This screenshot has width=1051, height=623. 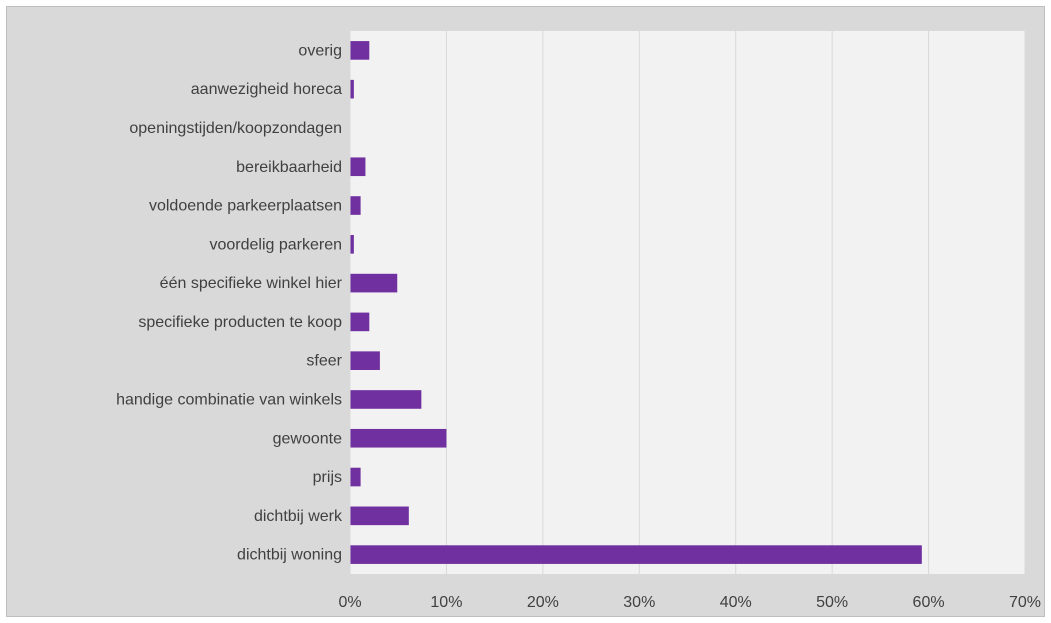 What do you see at coordinates (266, 89) in the screenshot?
I see `category-label: aanwezigheid horeca` at bounding box center [266, 89].